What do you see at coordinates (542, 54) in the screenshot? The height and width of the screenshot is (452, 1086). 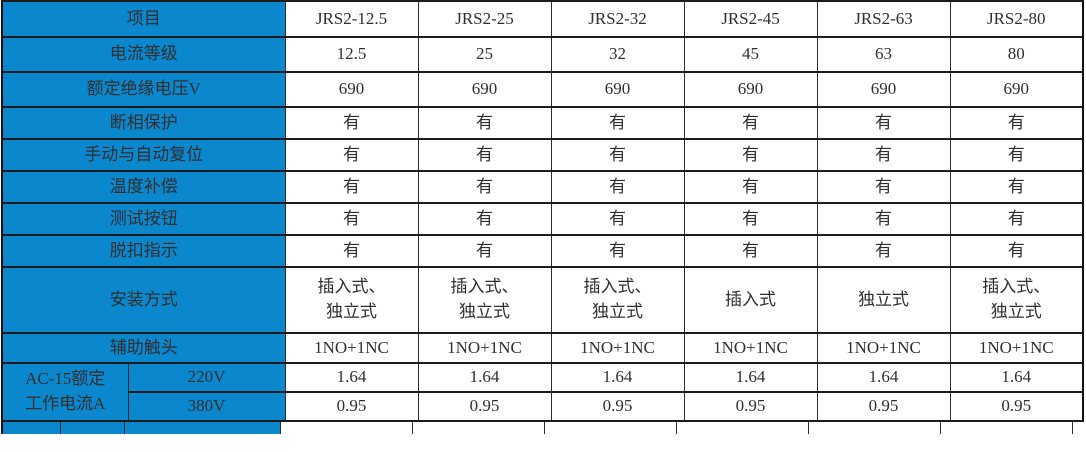 I see `row-current-rating: 电流等级 12.5 25 32 45 63 80` at bounding box center [542, 54].